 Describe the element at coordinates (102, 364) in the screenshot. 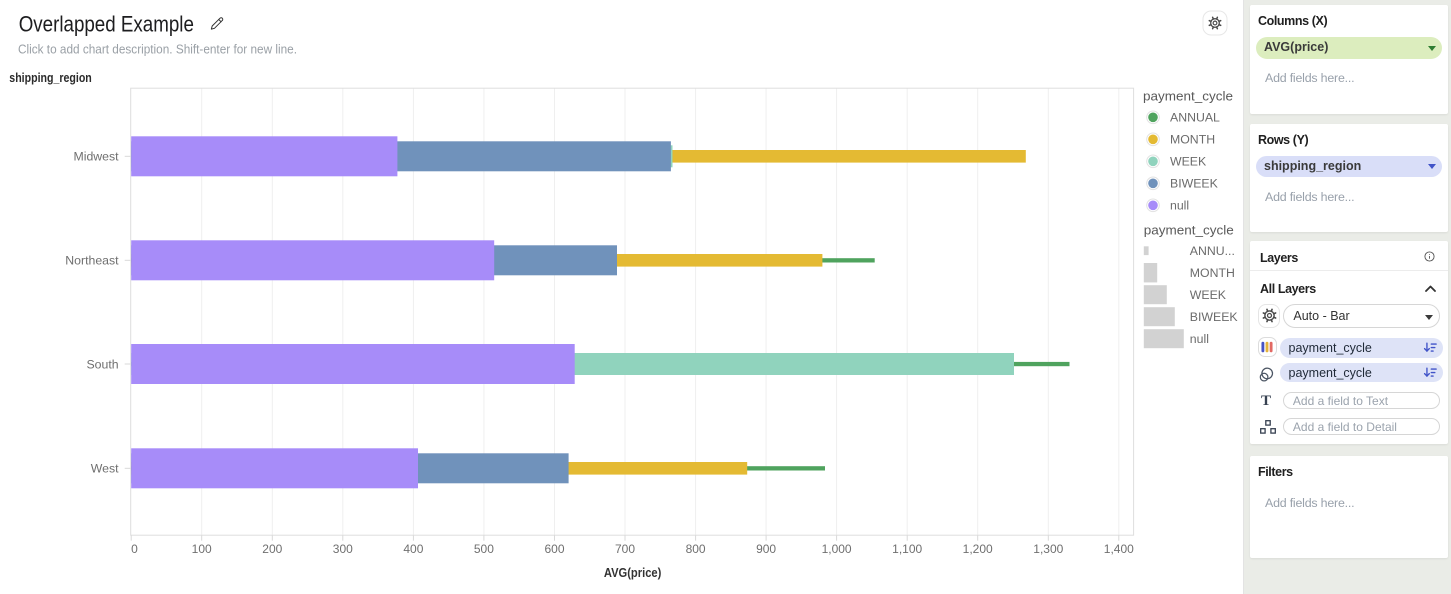

I see `svg-text: South` at that location.